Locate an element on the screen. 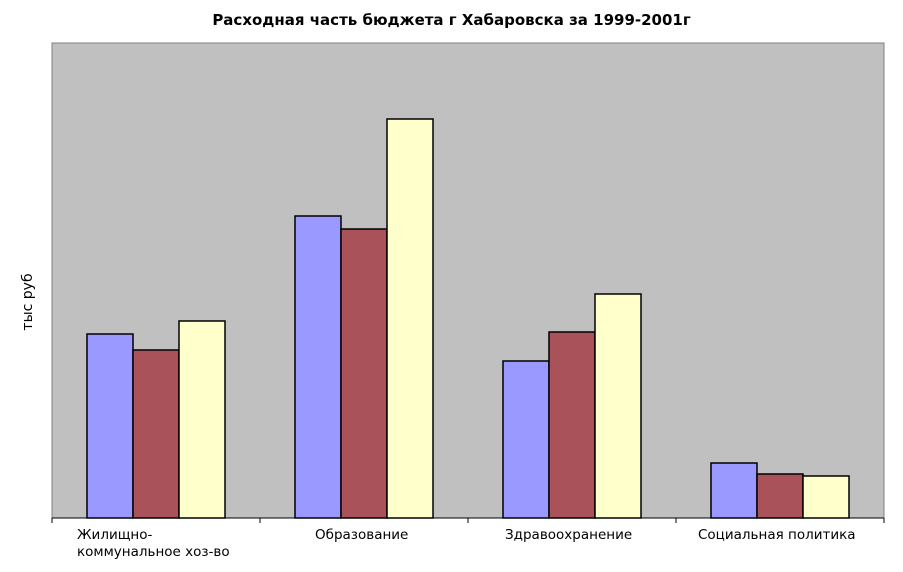 This screenshot has width=903, height=572. x-tick-label: Образование is located at coordinates (361, 535).